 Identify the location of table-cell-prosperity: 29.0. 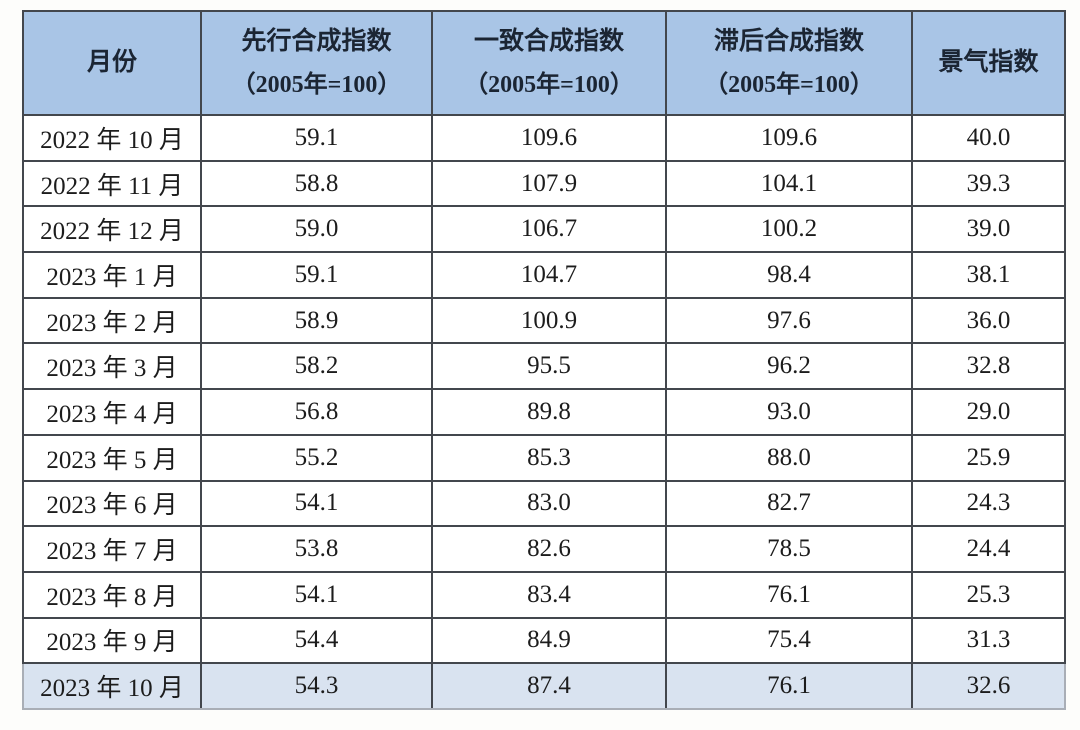
(988, 412).